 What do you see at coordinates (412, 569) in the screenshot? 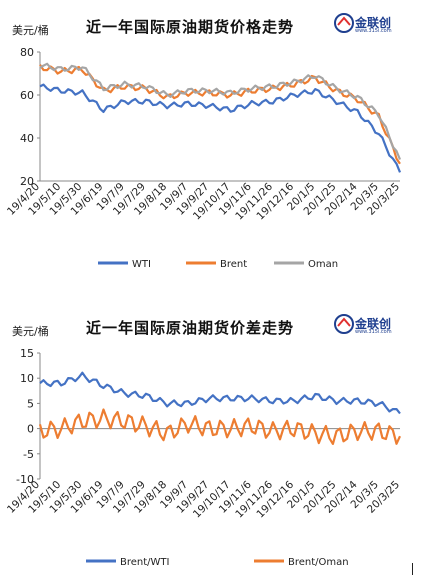
I see `page-edge-mark` at bounding box center [412, 569].